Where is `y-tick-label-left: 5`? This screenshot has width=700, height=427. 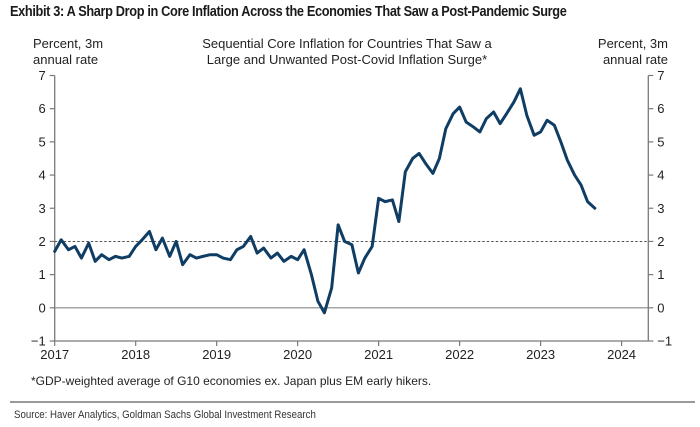 y-tick-label-left: 5 is located at coordinates (41, 141).